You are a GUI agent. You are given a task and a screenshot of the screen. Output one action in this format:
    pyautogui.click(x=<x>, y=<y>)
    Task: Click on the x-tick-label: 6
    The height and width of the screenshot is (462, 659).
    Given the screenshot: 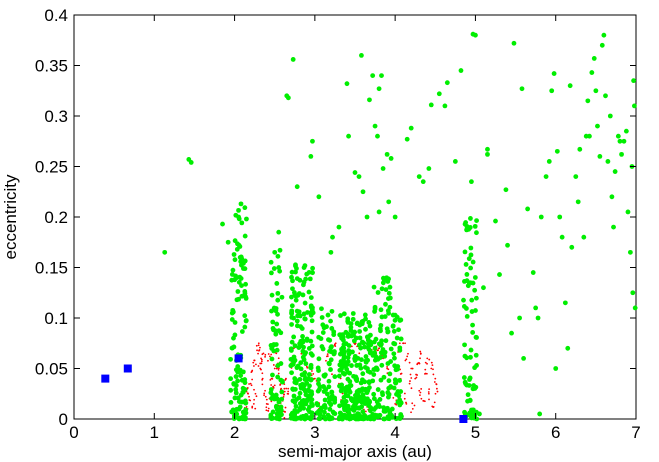 What is the action you would take?
    pyautogui.click(x=555, y=432)
    